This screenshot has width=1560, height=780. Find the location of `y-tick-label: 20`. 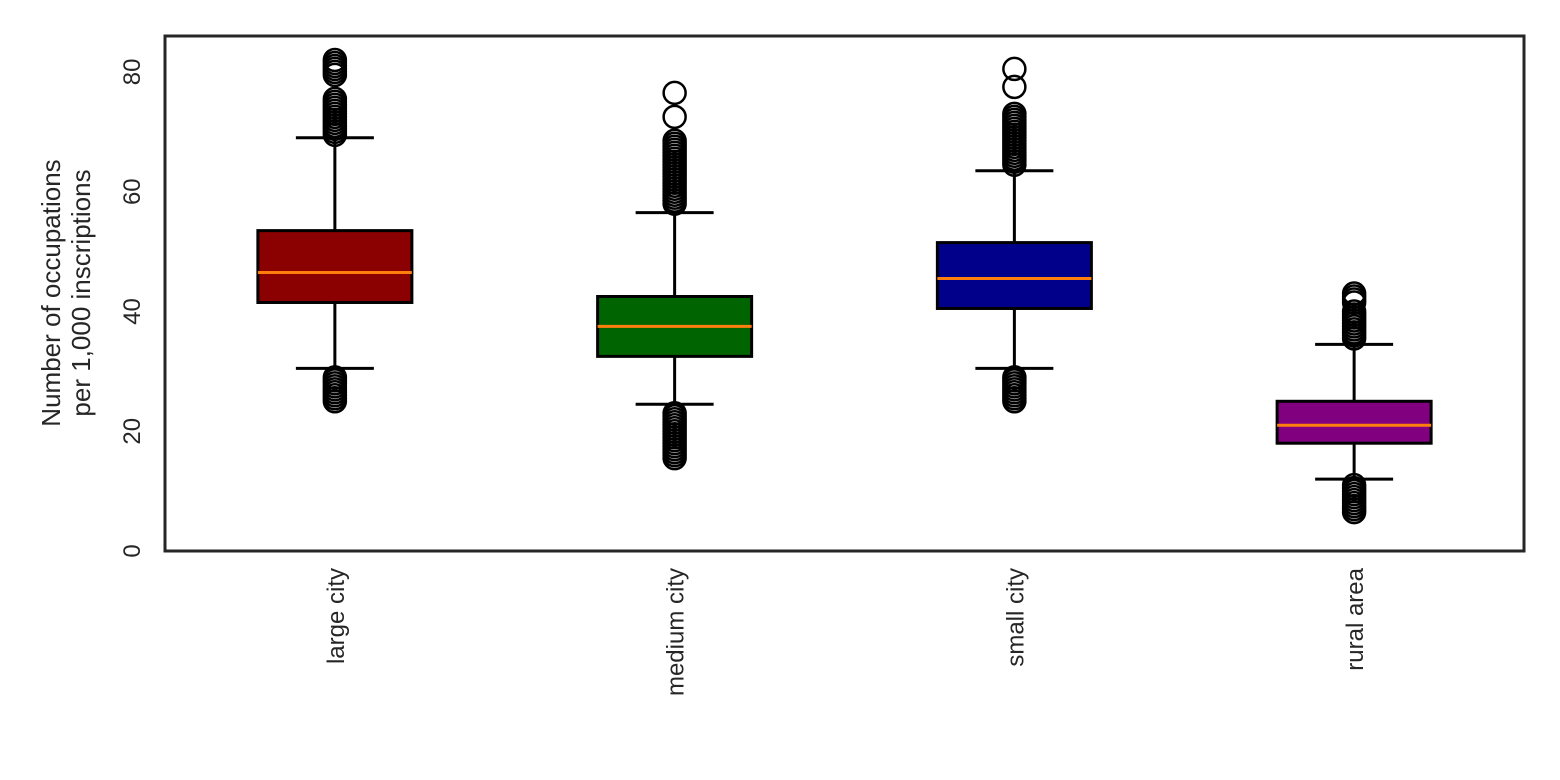

y-tick-label: 20 is located at coordinates (132, 431).